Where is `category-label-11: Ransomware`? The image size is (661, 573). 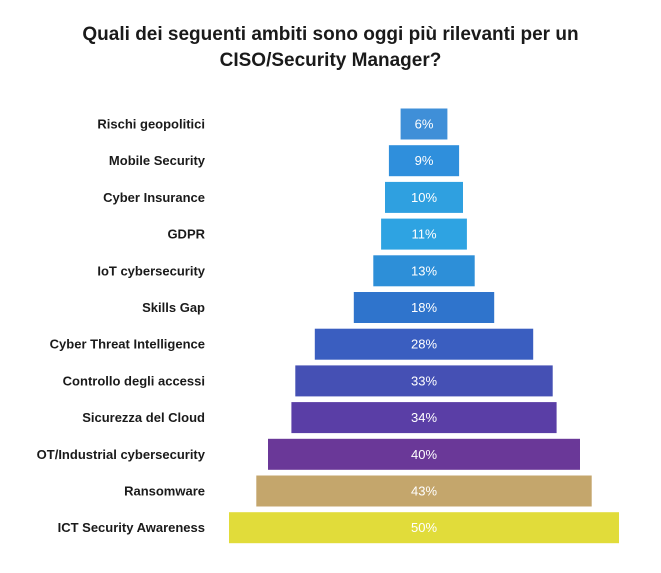 category-label-11: Ransomware is located at coordinates (164, 491).